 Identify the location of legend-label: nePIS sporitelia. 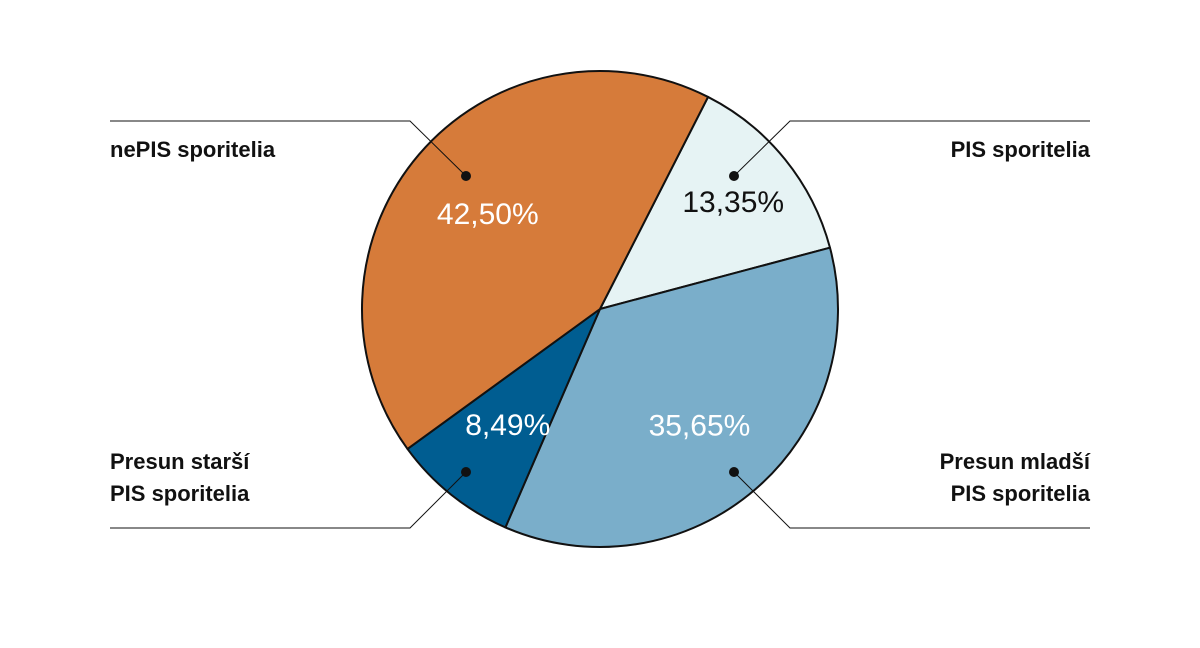
(193, 149).